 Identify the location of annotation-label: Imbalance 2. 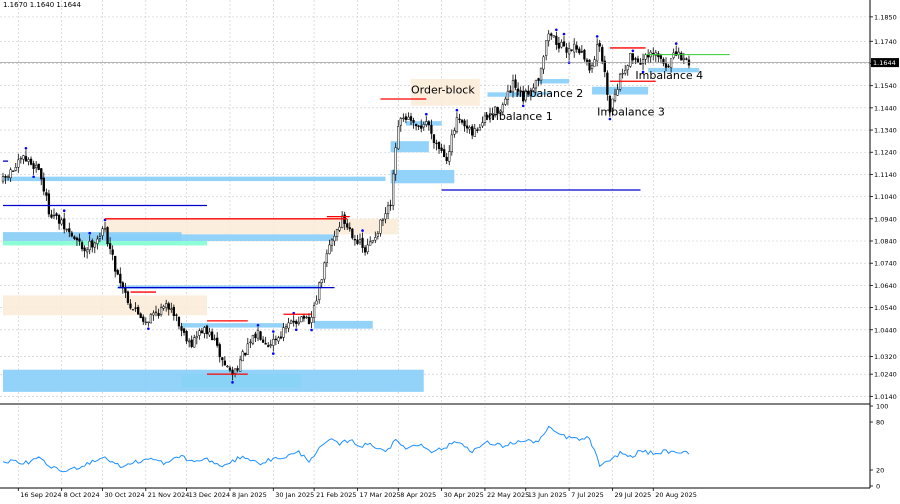
(550, 93).